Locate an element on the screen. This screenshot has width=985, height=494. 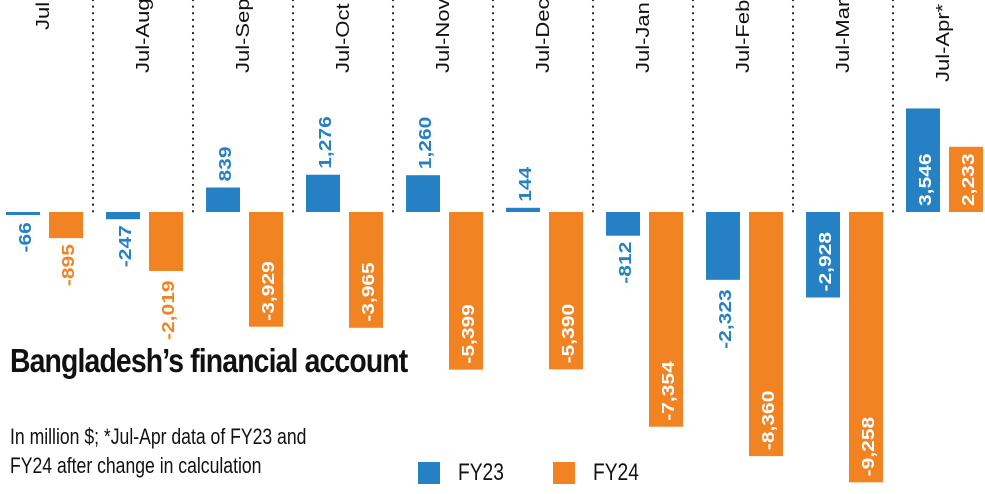
data-label-fy23: -812 is located at coordinates (626, 263).